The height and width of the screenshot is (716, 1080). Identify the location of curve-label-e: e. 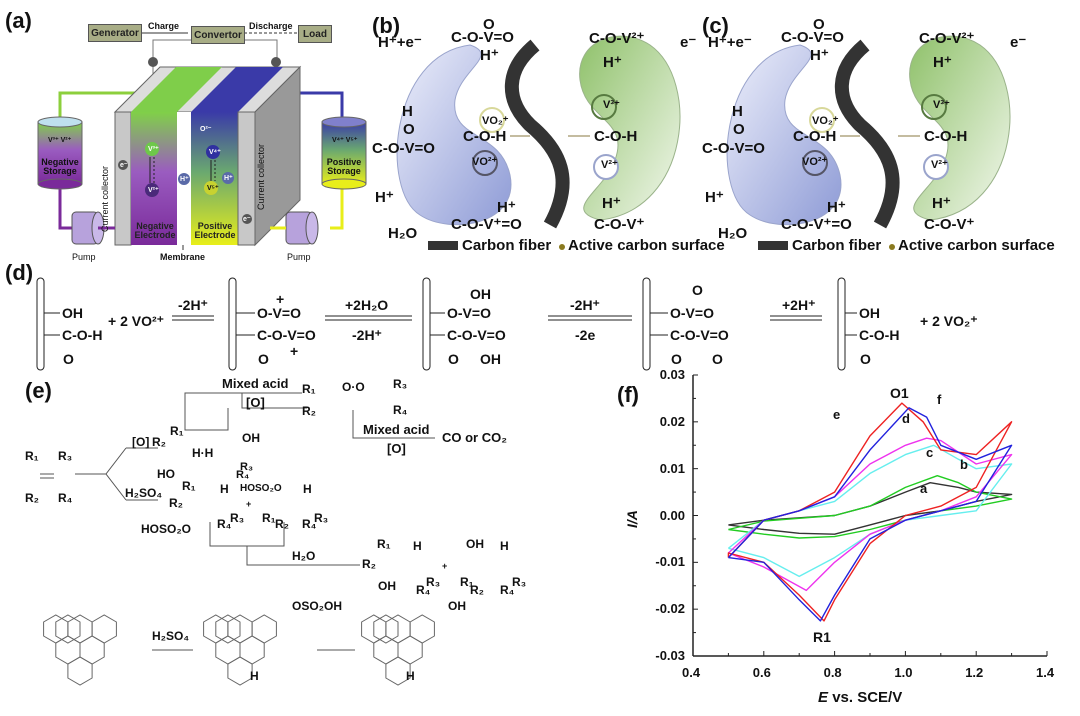
(837, 414).